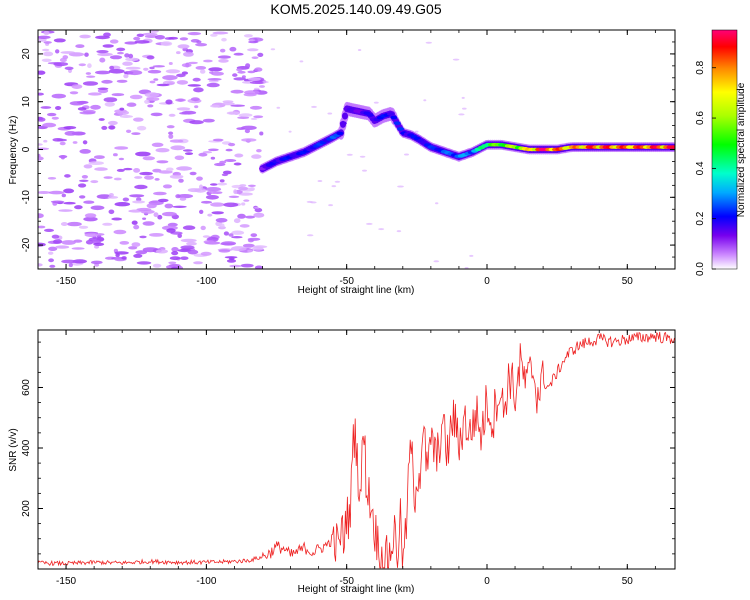 This screenshot has width=750, height=600. I want to click on y-tick-label: -10, so click(26, 197).